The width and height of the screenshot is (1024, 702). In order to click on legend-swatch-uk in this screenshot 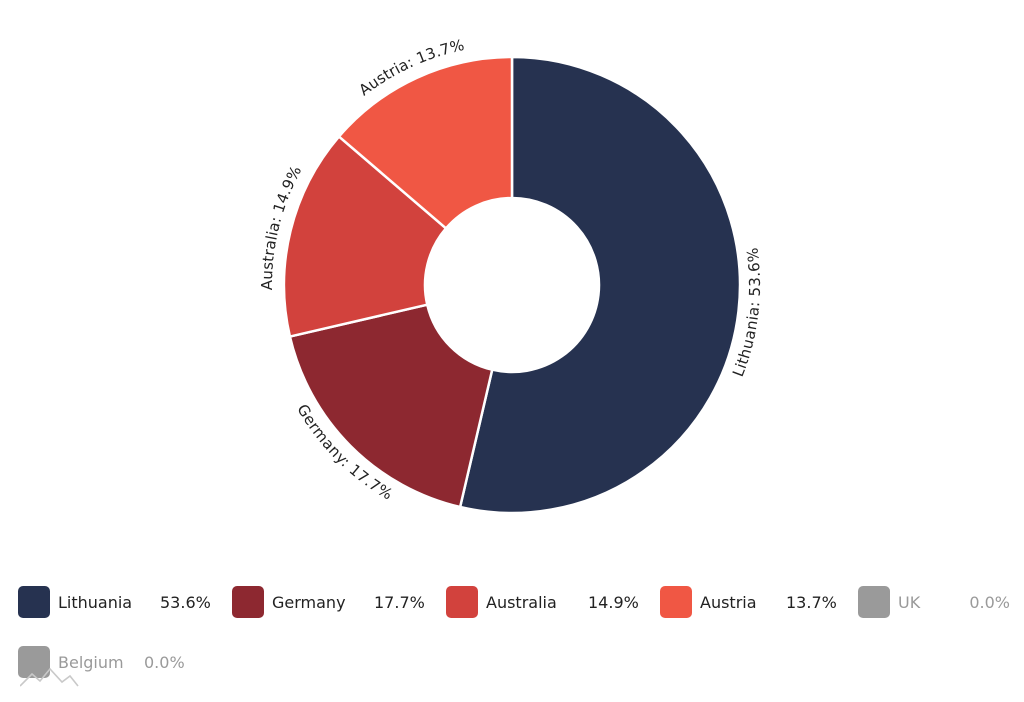, I will do `click(874, 602)`.